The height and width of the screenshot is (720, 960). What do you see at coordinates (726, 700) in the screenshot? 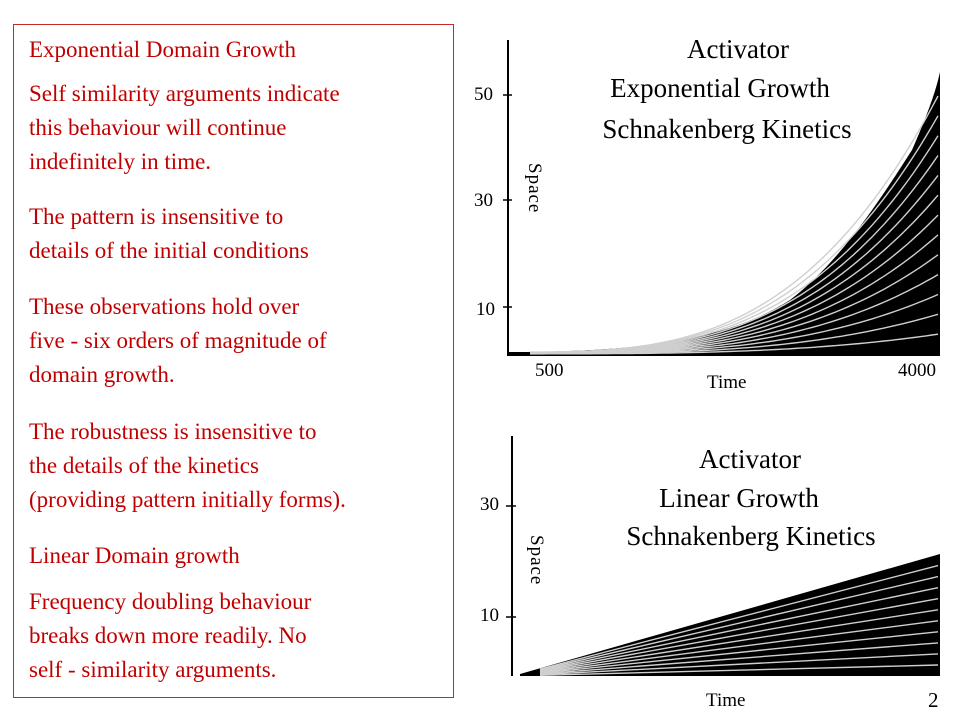
I see `bottom-x-axis-label: Time` at bounding box center [726, 700].